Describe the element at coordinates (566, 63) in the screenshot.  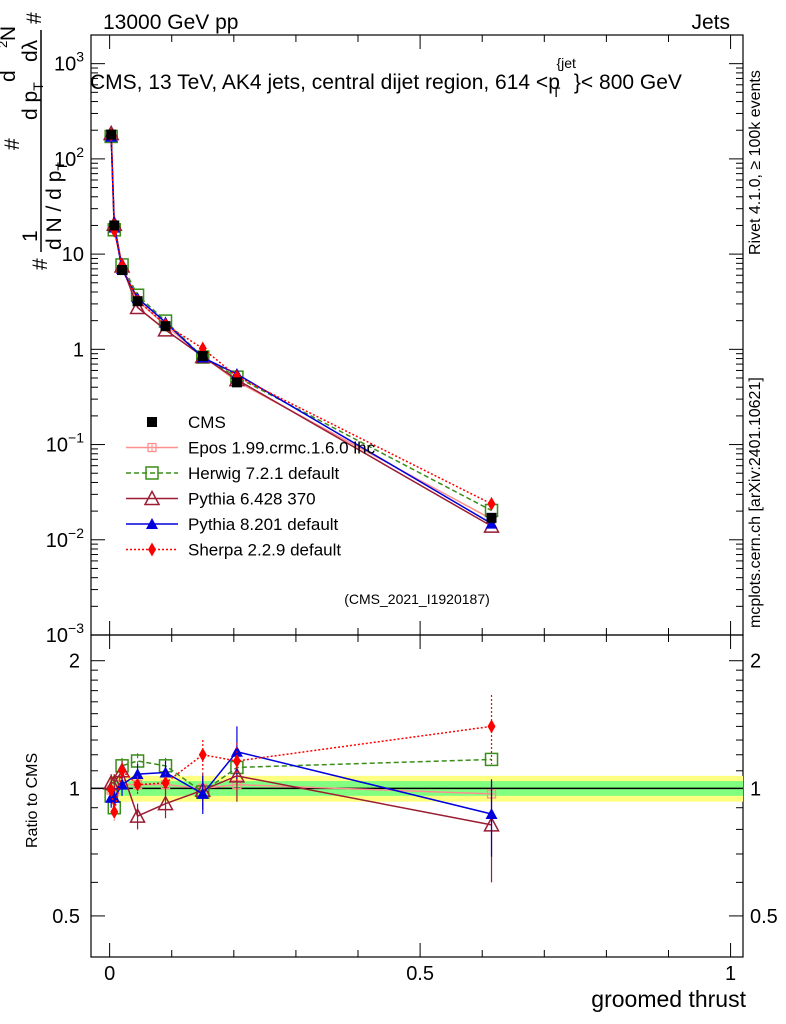
I see `plot-title-sup-jet: {jet` at that location.